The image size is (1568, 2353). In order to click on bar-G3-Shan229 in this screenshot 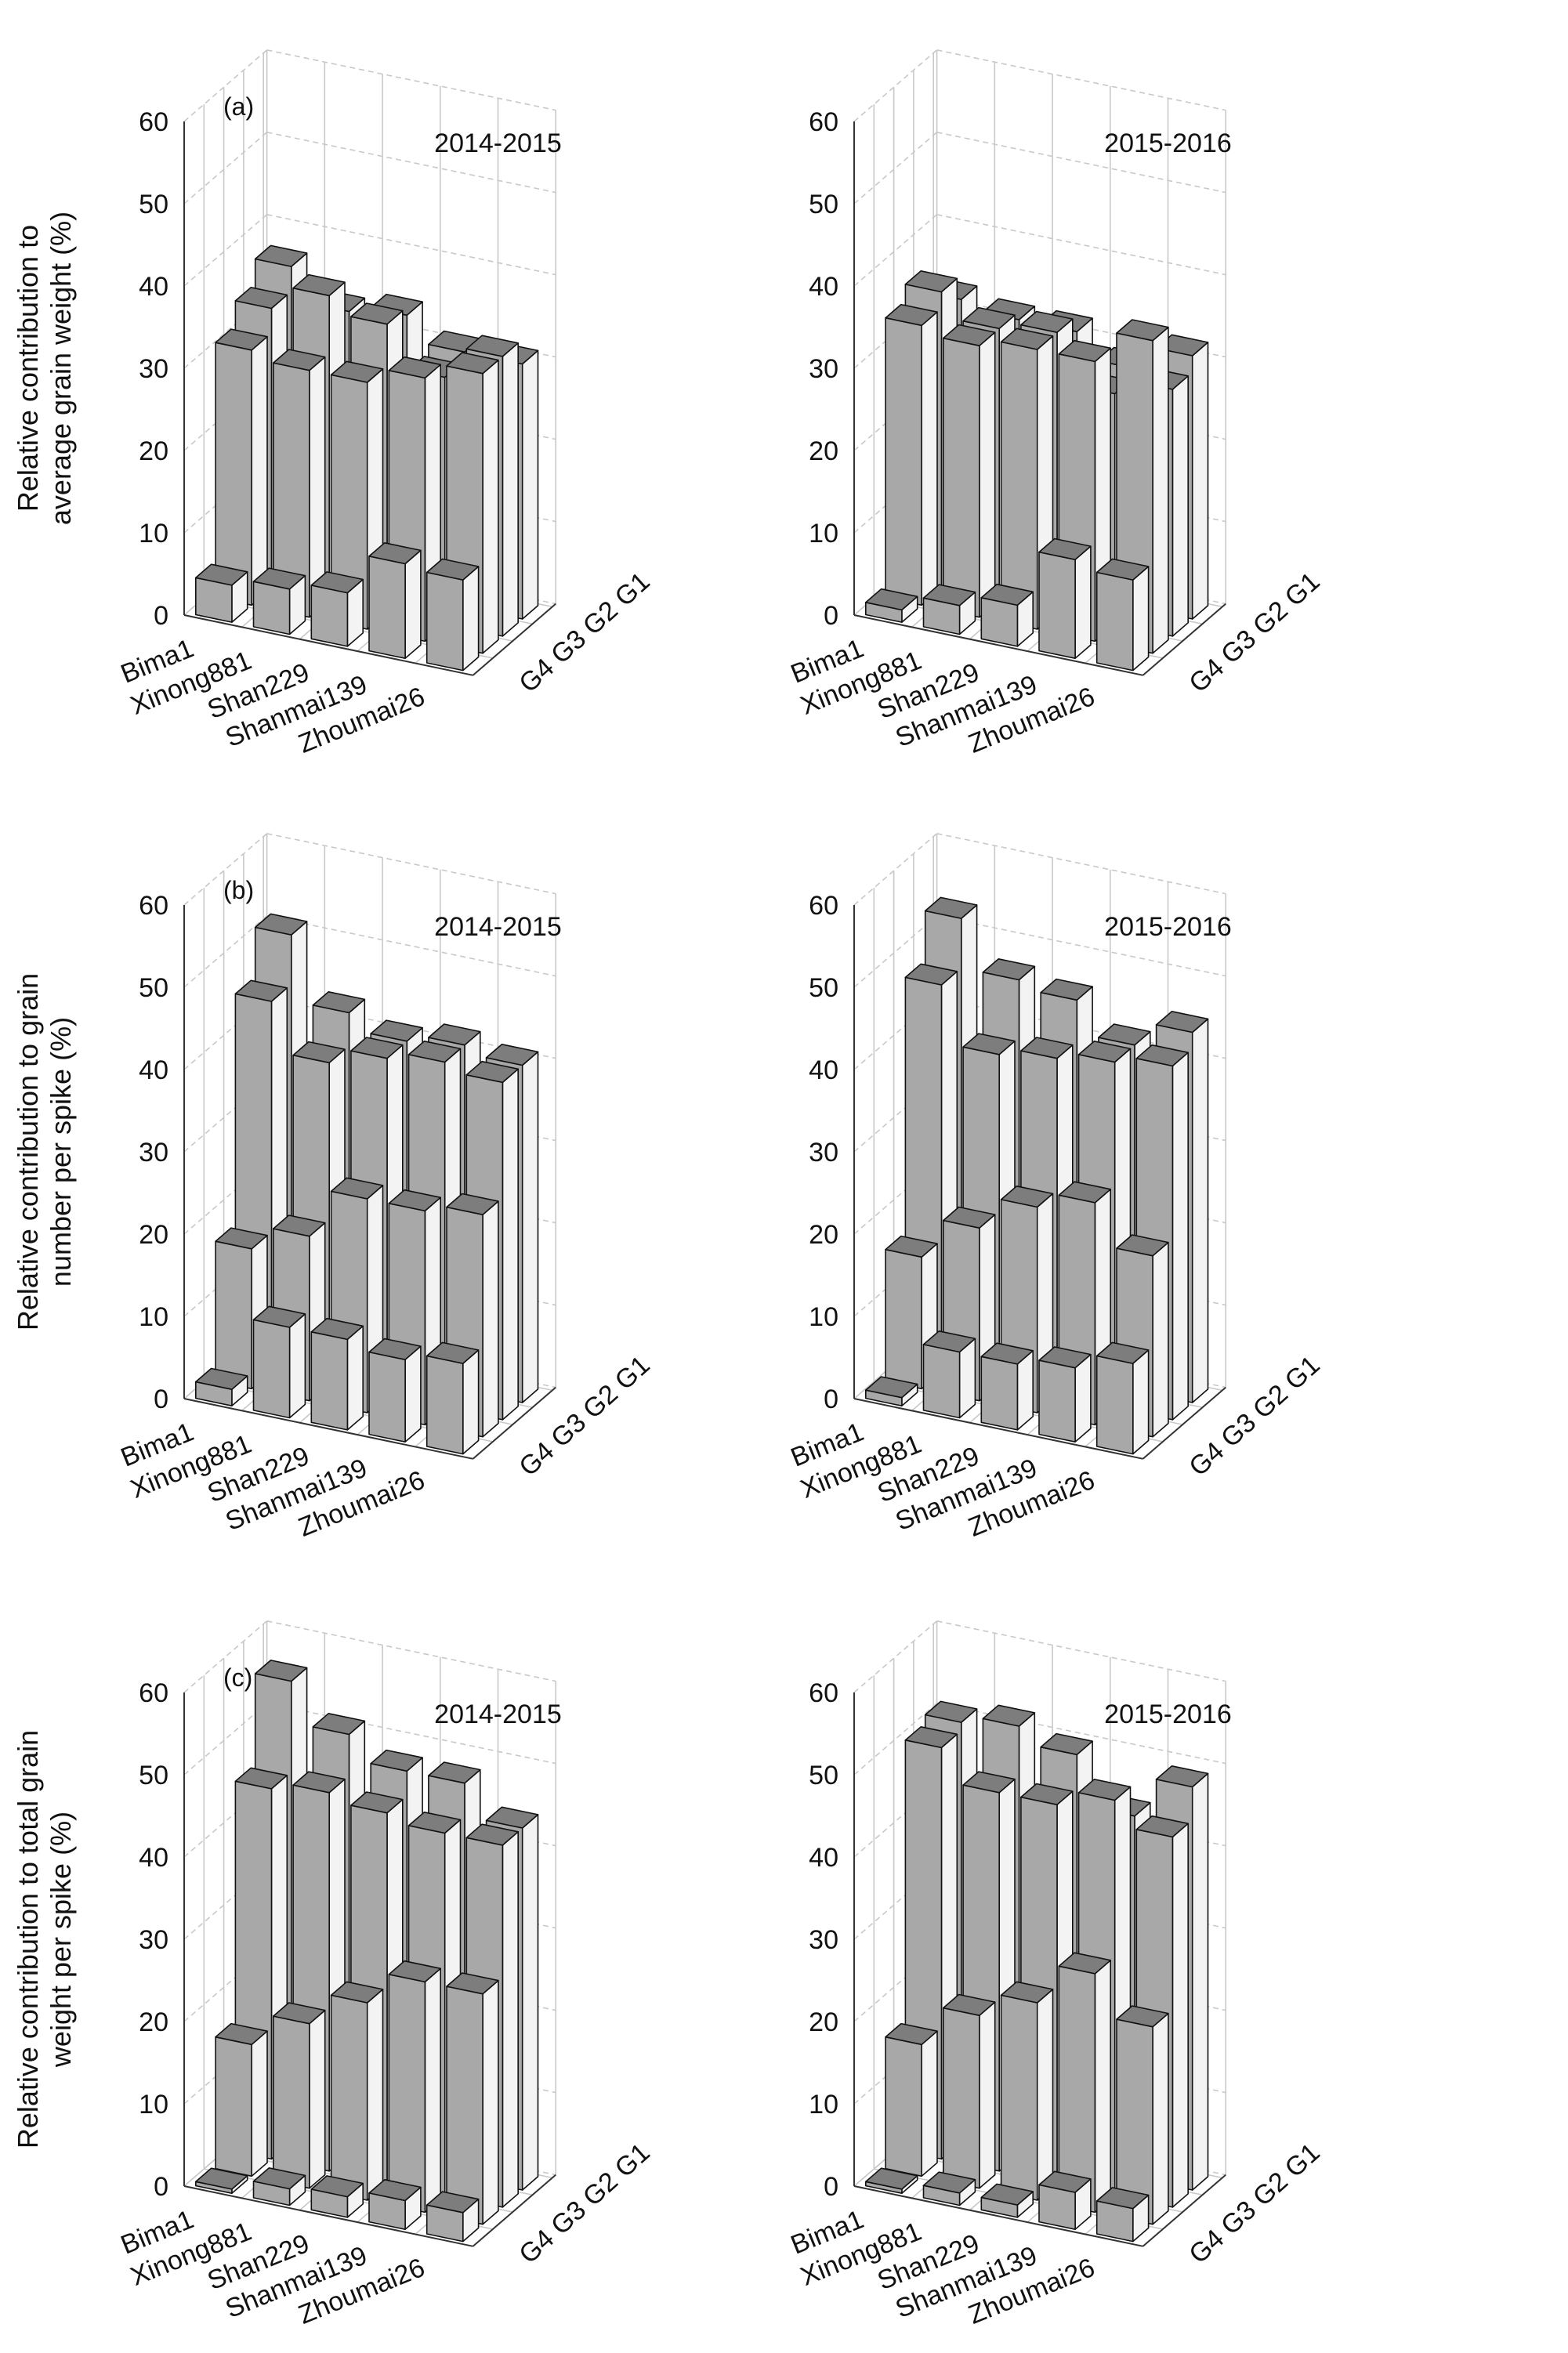, I will do `click(1027, 2091)`.